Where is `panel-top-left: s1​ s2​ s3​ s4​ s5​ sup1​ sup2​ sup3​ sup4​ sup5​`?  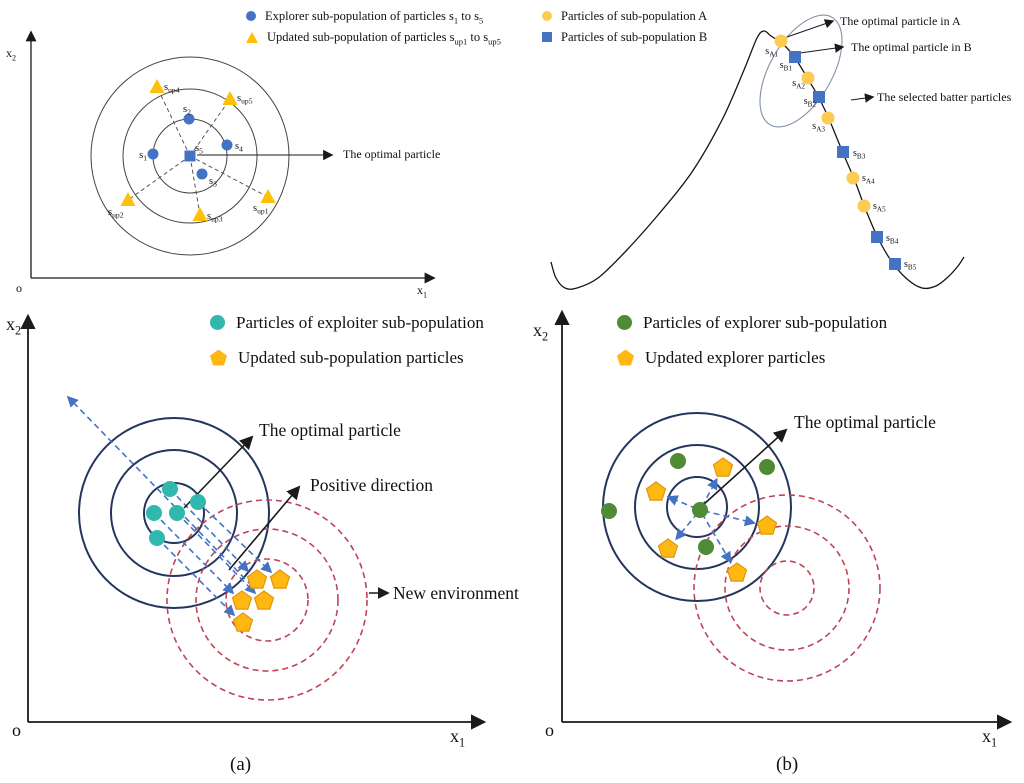 panel-top-left: s1​ s2​ s3​ s4​ s5​ sup1​ sup2​ sup3​ sup4​ sup5​ is located at coordinates (230, 157).